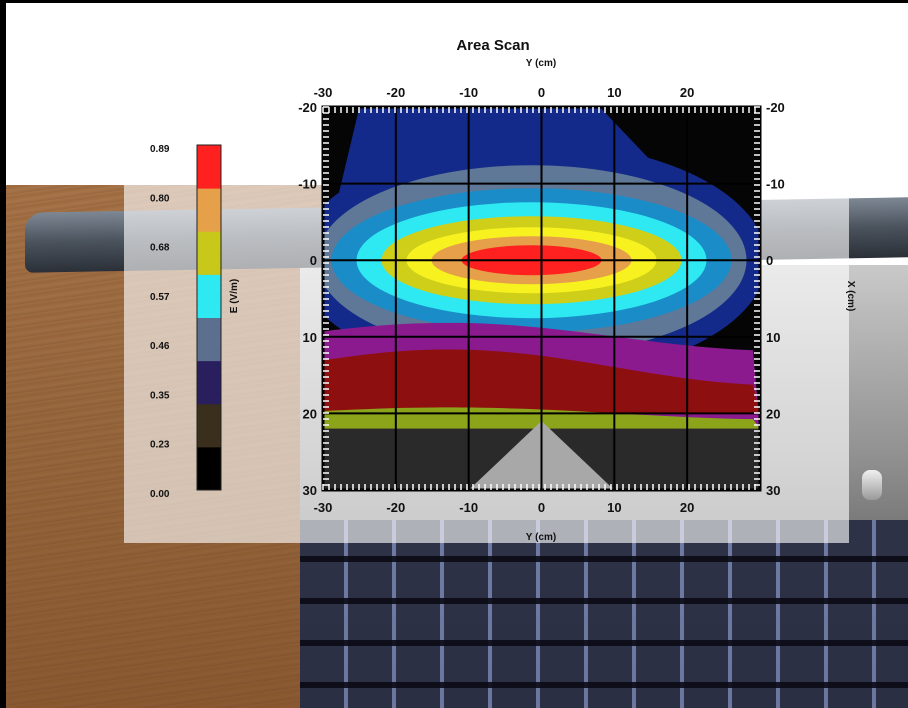 The height and width of the screenshot is (708, 908). What do you see at coordinates (160, 149) in the screenshot?
I see `colorbar-tick-label: 0.89` at bounding box center [160, 149].